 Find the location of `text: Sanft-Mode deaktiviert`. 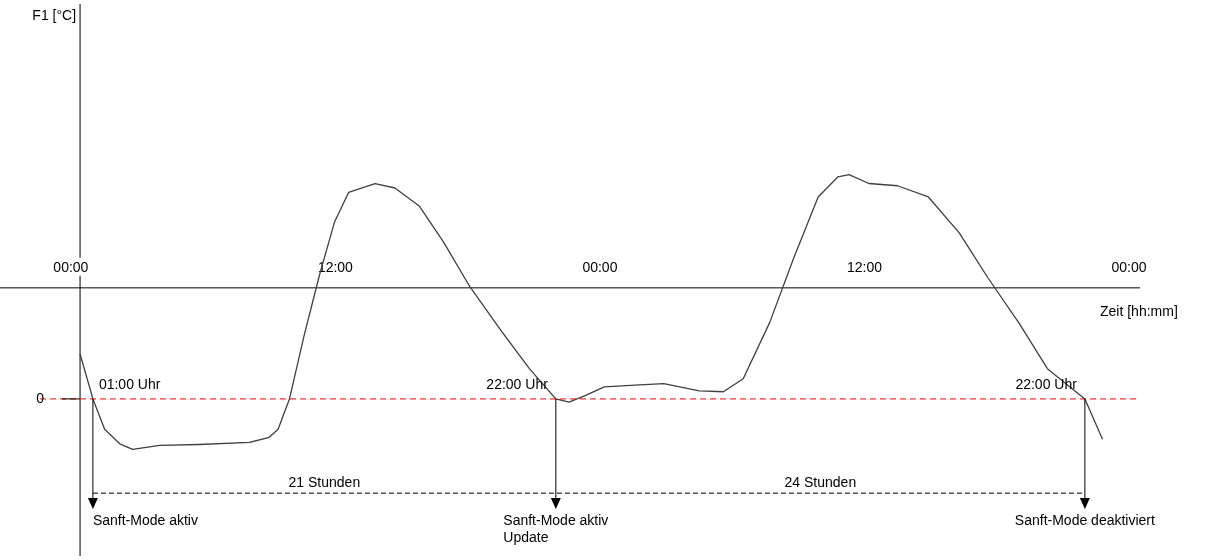

text: Sanft-Mode deaktiviert is located at coordinates (1085, 519).